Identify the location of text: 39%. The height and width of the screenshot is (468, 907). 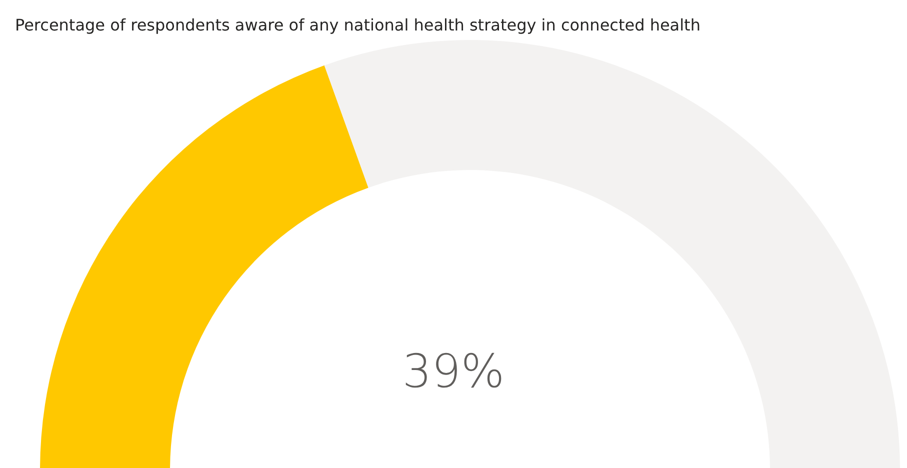
(453, 371).